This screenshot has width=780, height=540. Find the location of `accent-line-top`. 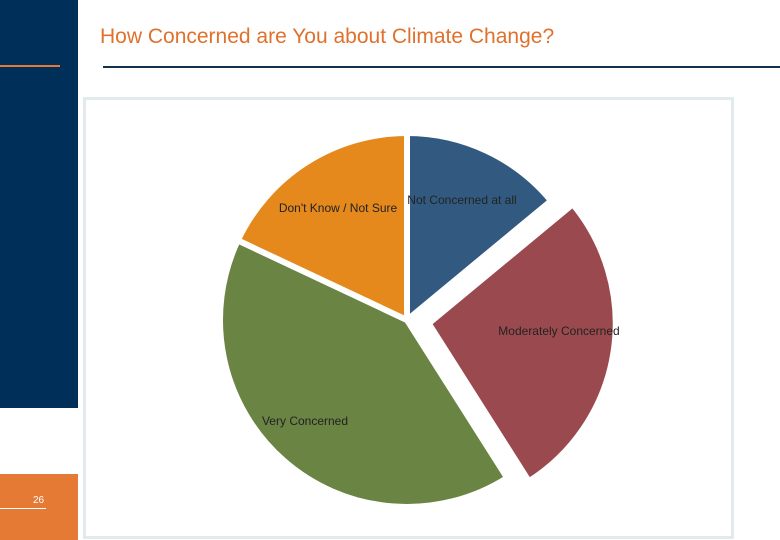

accent-line-top is located at coordinates (30, 66).